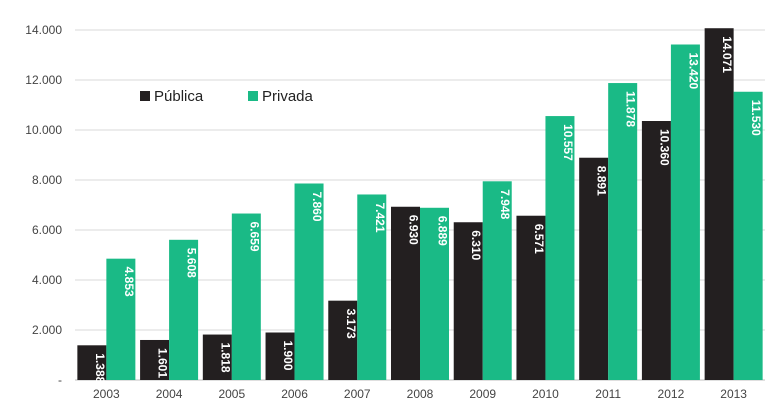 This screenshot has width=774, height=407. What do you see at coordinates (317, 207) in the screenshot?
I see `bar-value-label: 7.860` at bounding box center [317, 207].